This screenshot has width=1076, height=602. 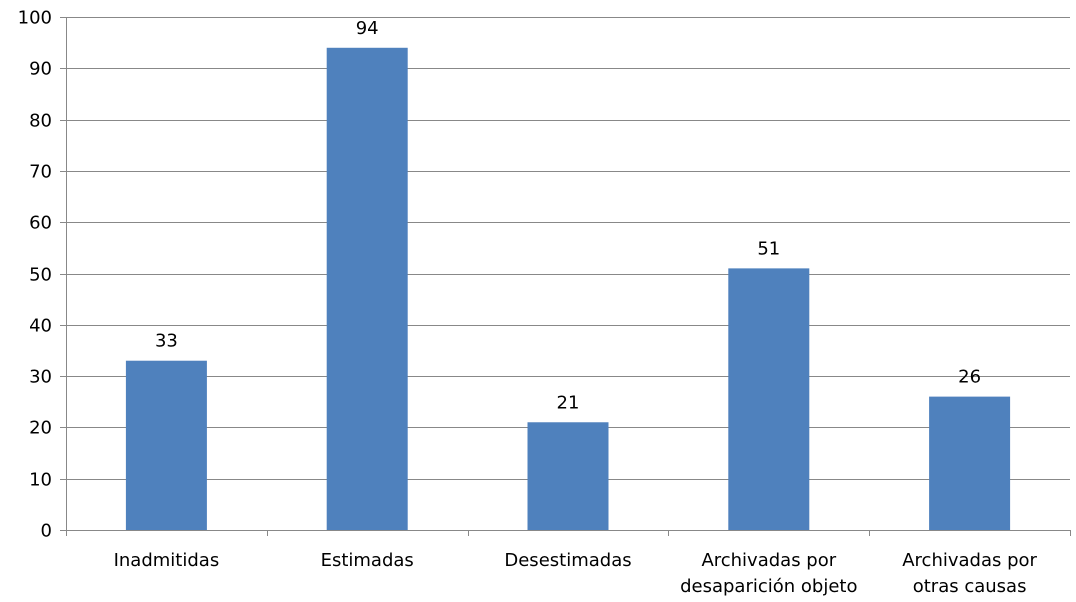 I want to click on x-tick-label: otras causas, so click(x=970, y=586).